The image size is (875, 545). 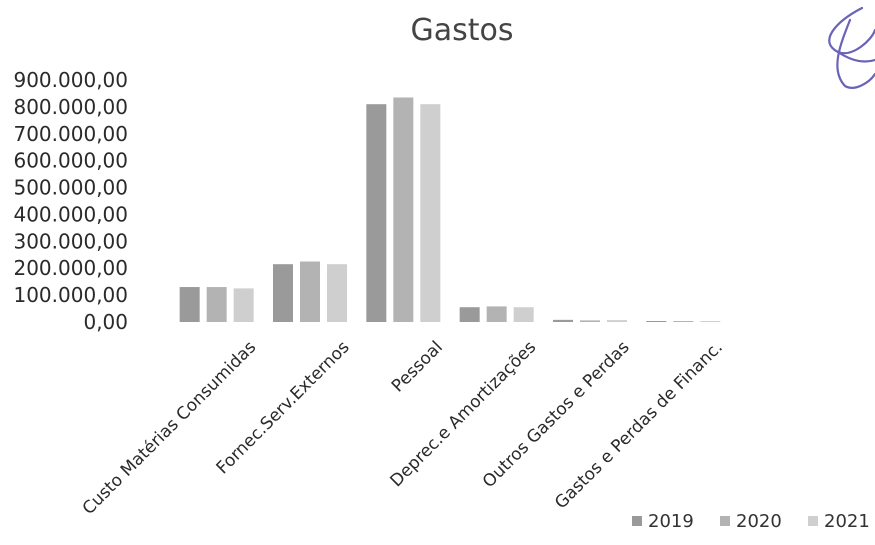 I want to click on legend-swatch-2020, so click(x=725, y=521).